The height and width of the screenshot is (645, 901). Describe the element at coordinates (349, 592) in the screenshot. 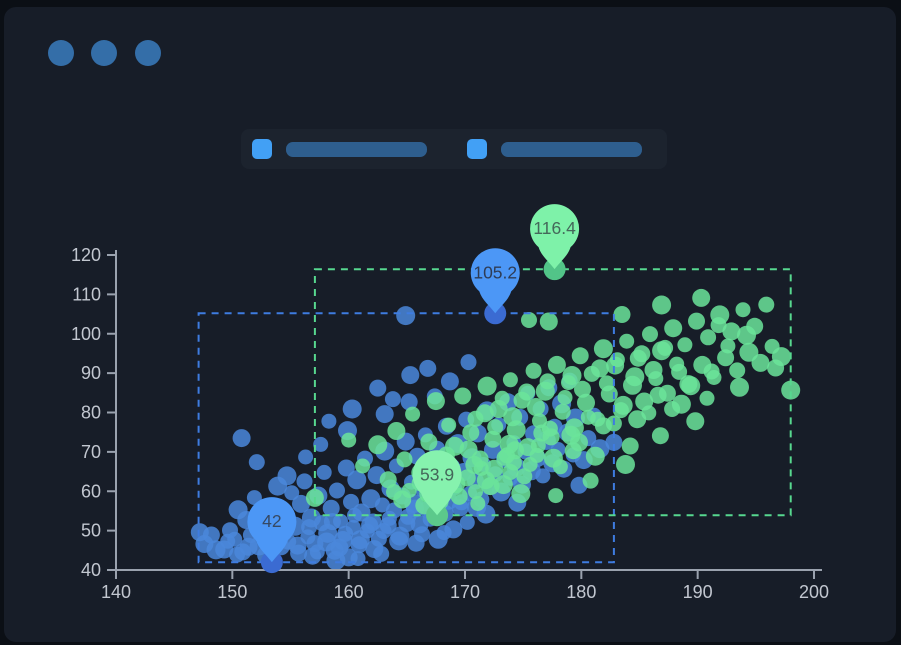

I see `svg-text: 160` at that location.